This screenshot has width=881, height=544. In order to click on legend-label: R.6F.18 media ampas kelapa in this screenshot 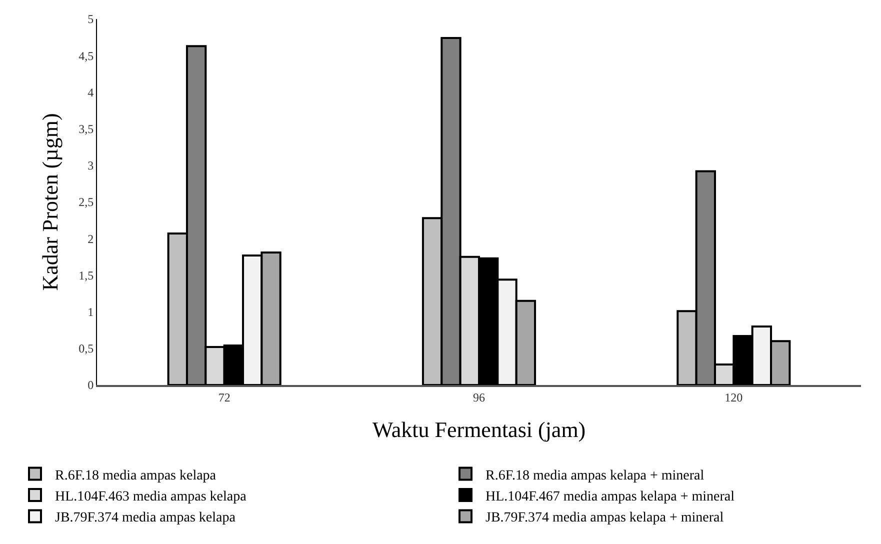, I will do `click(136, 476)`.